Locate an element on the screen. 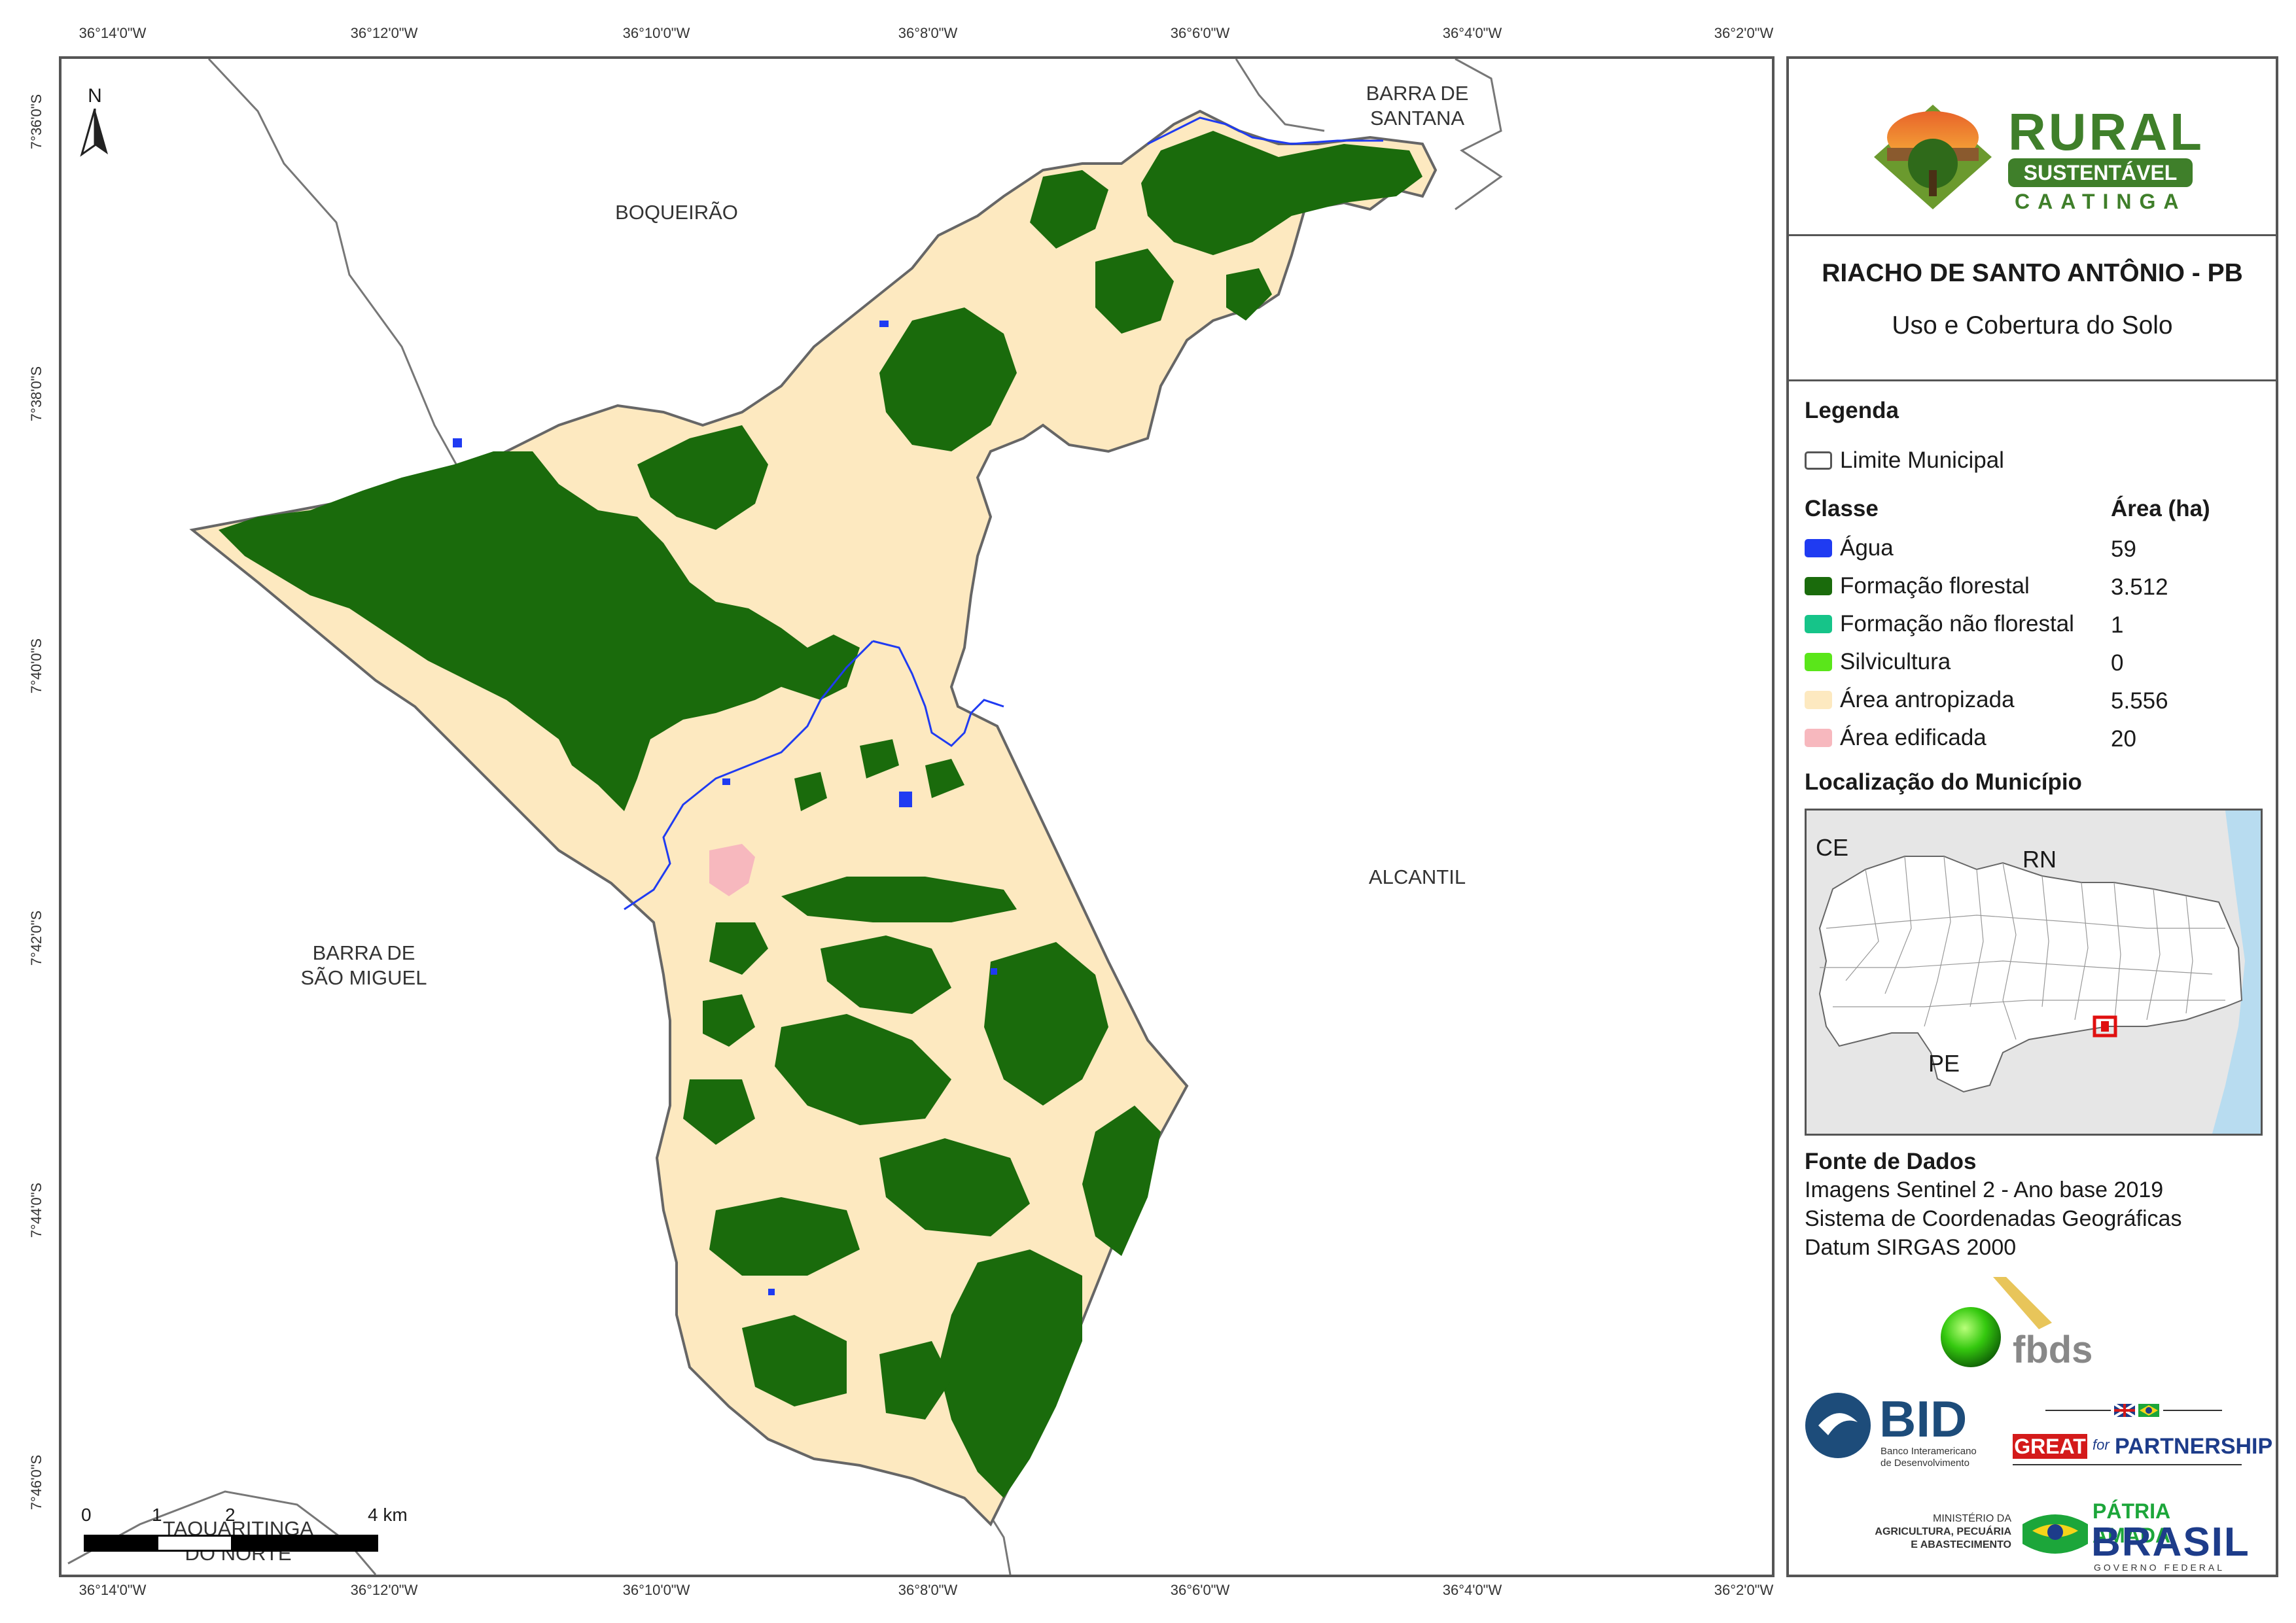 This screenshot has width=2296, height=1623. legend-row-forest: Formação florestal is located at coordinates (1918, 586).